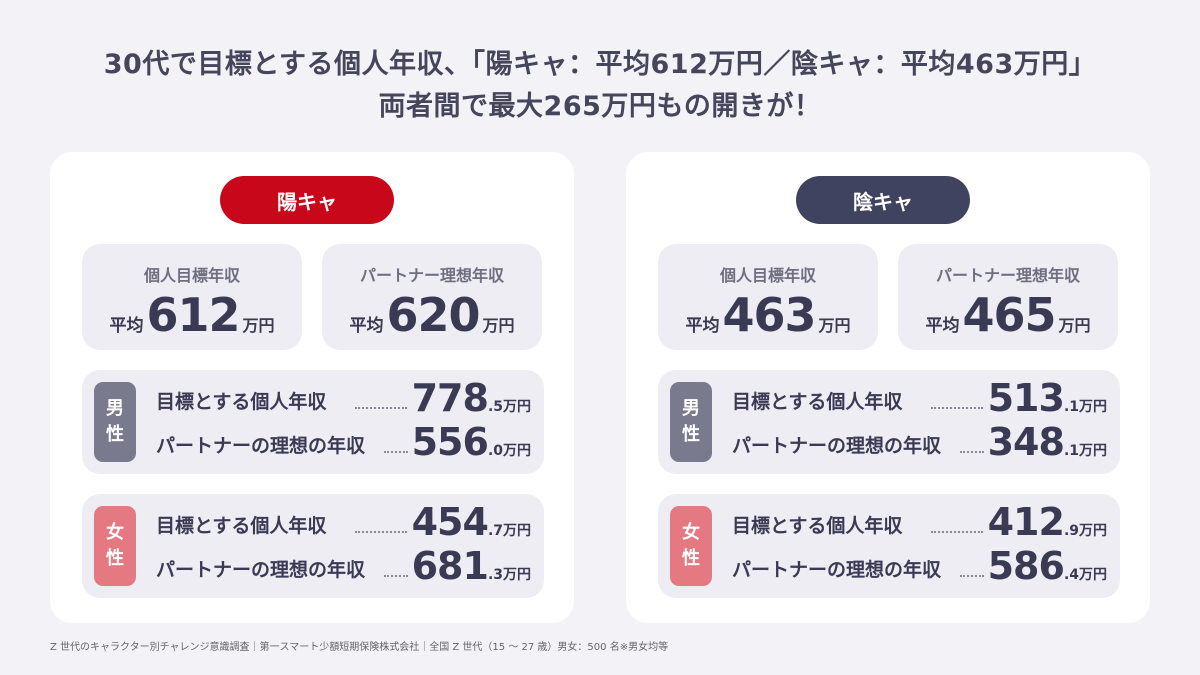 Image resolution: width=1200 pixels, height=675 pixels. Describe the element at coordinates (450, 442) in the screenshot. I see `value-int: 556` at that location.